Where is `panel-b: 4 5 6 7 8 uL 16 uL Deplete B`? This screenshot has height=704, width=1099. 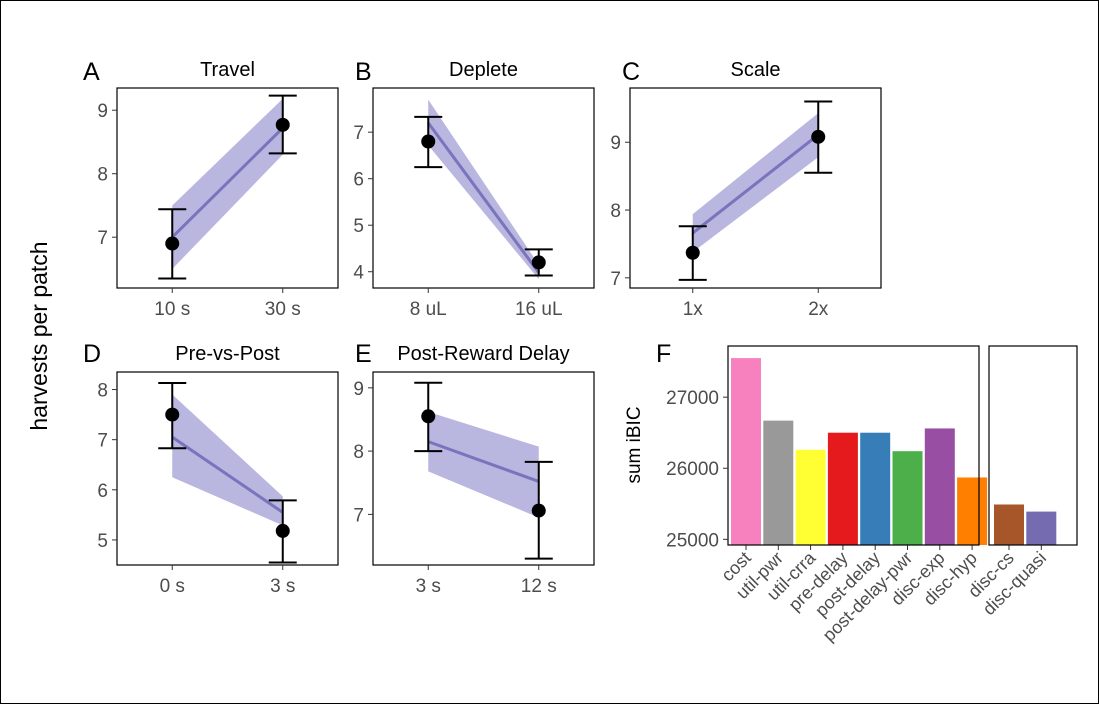 panel-b: 4 5 6 7 8 uL 16 uL Deplete B is located at coordinates (474, 189).